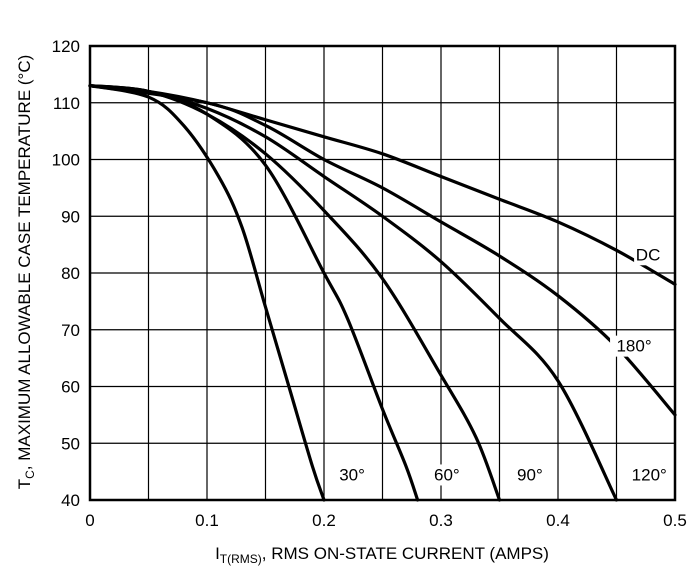  Describe the element at coordinates (89, 520) in the screenshot. I see `x-tick-label: 0` at that location.